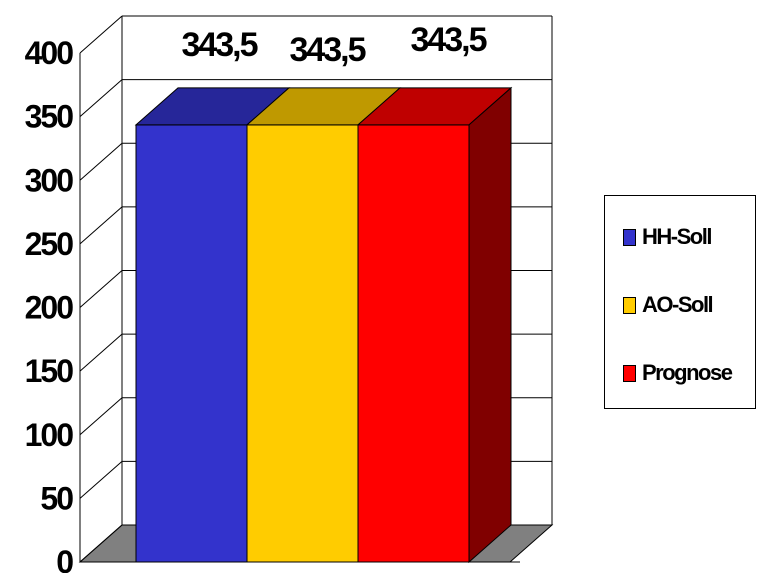 The height and width of the screenshot is (573, 771). Describe the element at coordinates (49, 308) in the screenshot. I see `y-tick-label: 200` at that location.